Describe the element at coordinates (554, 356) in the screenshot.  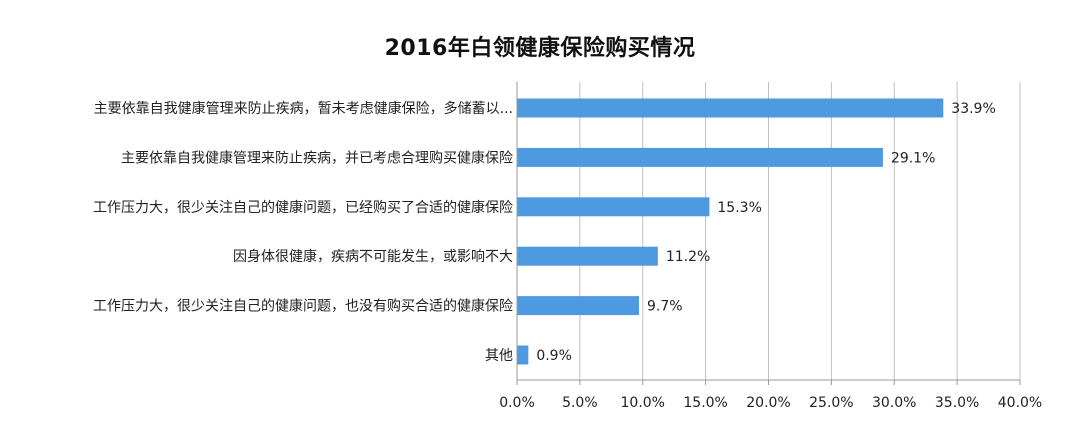
I see `value-label: 0.9%` at that location.